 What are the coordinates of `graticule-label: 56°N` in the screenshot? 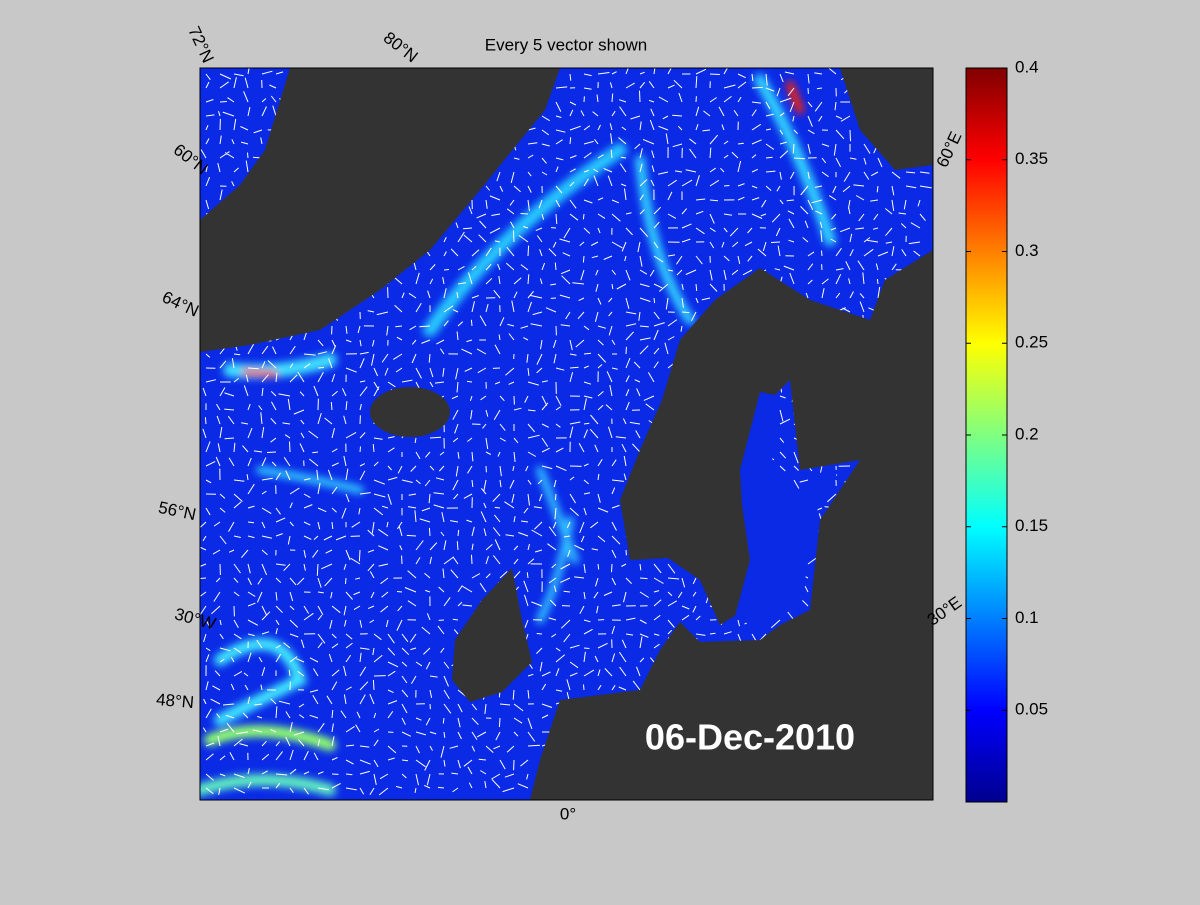 It's located at (177, 511).